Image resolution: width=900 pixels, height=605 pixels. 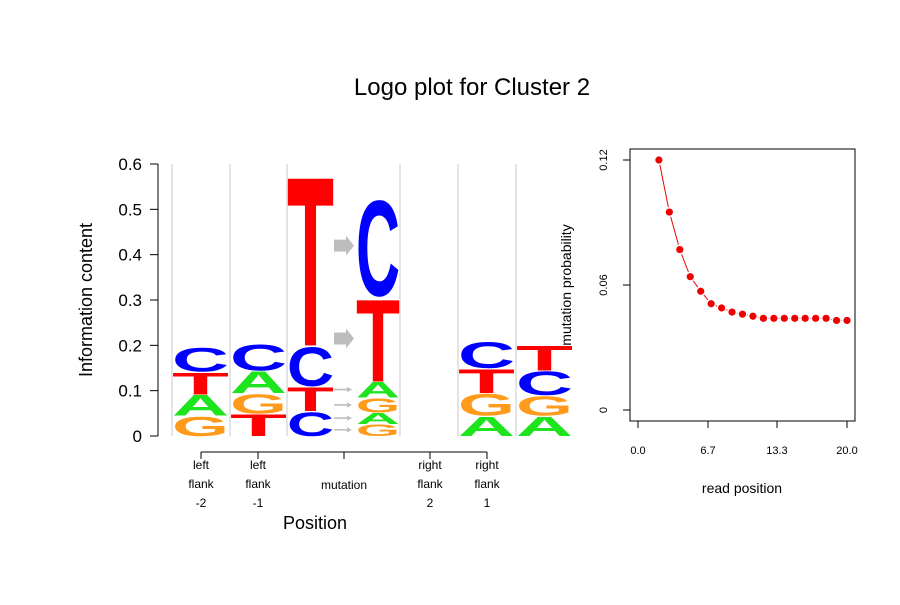 What do you see at coordinates (487, 503) in the screenshot?
I see `position-label: 1` at bounding box center [487, 503].